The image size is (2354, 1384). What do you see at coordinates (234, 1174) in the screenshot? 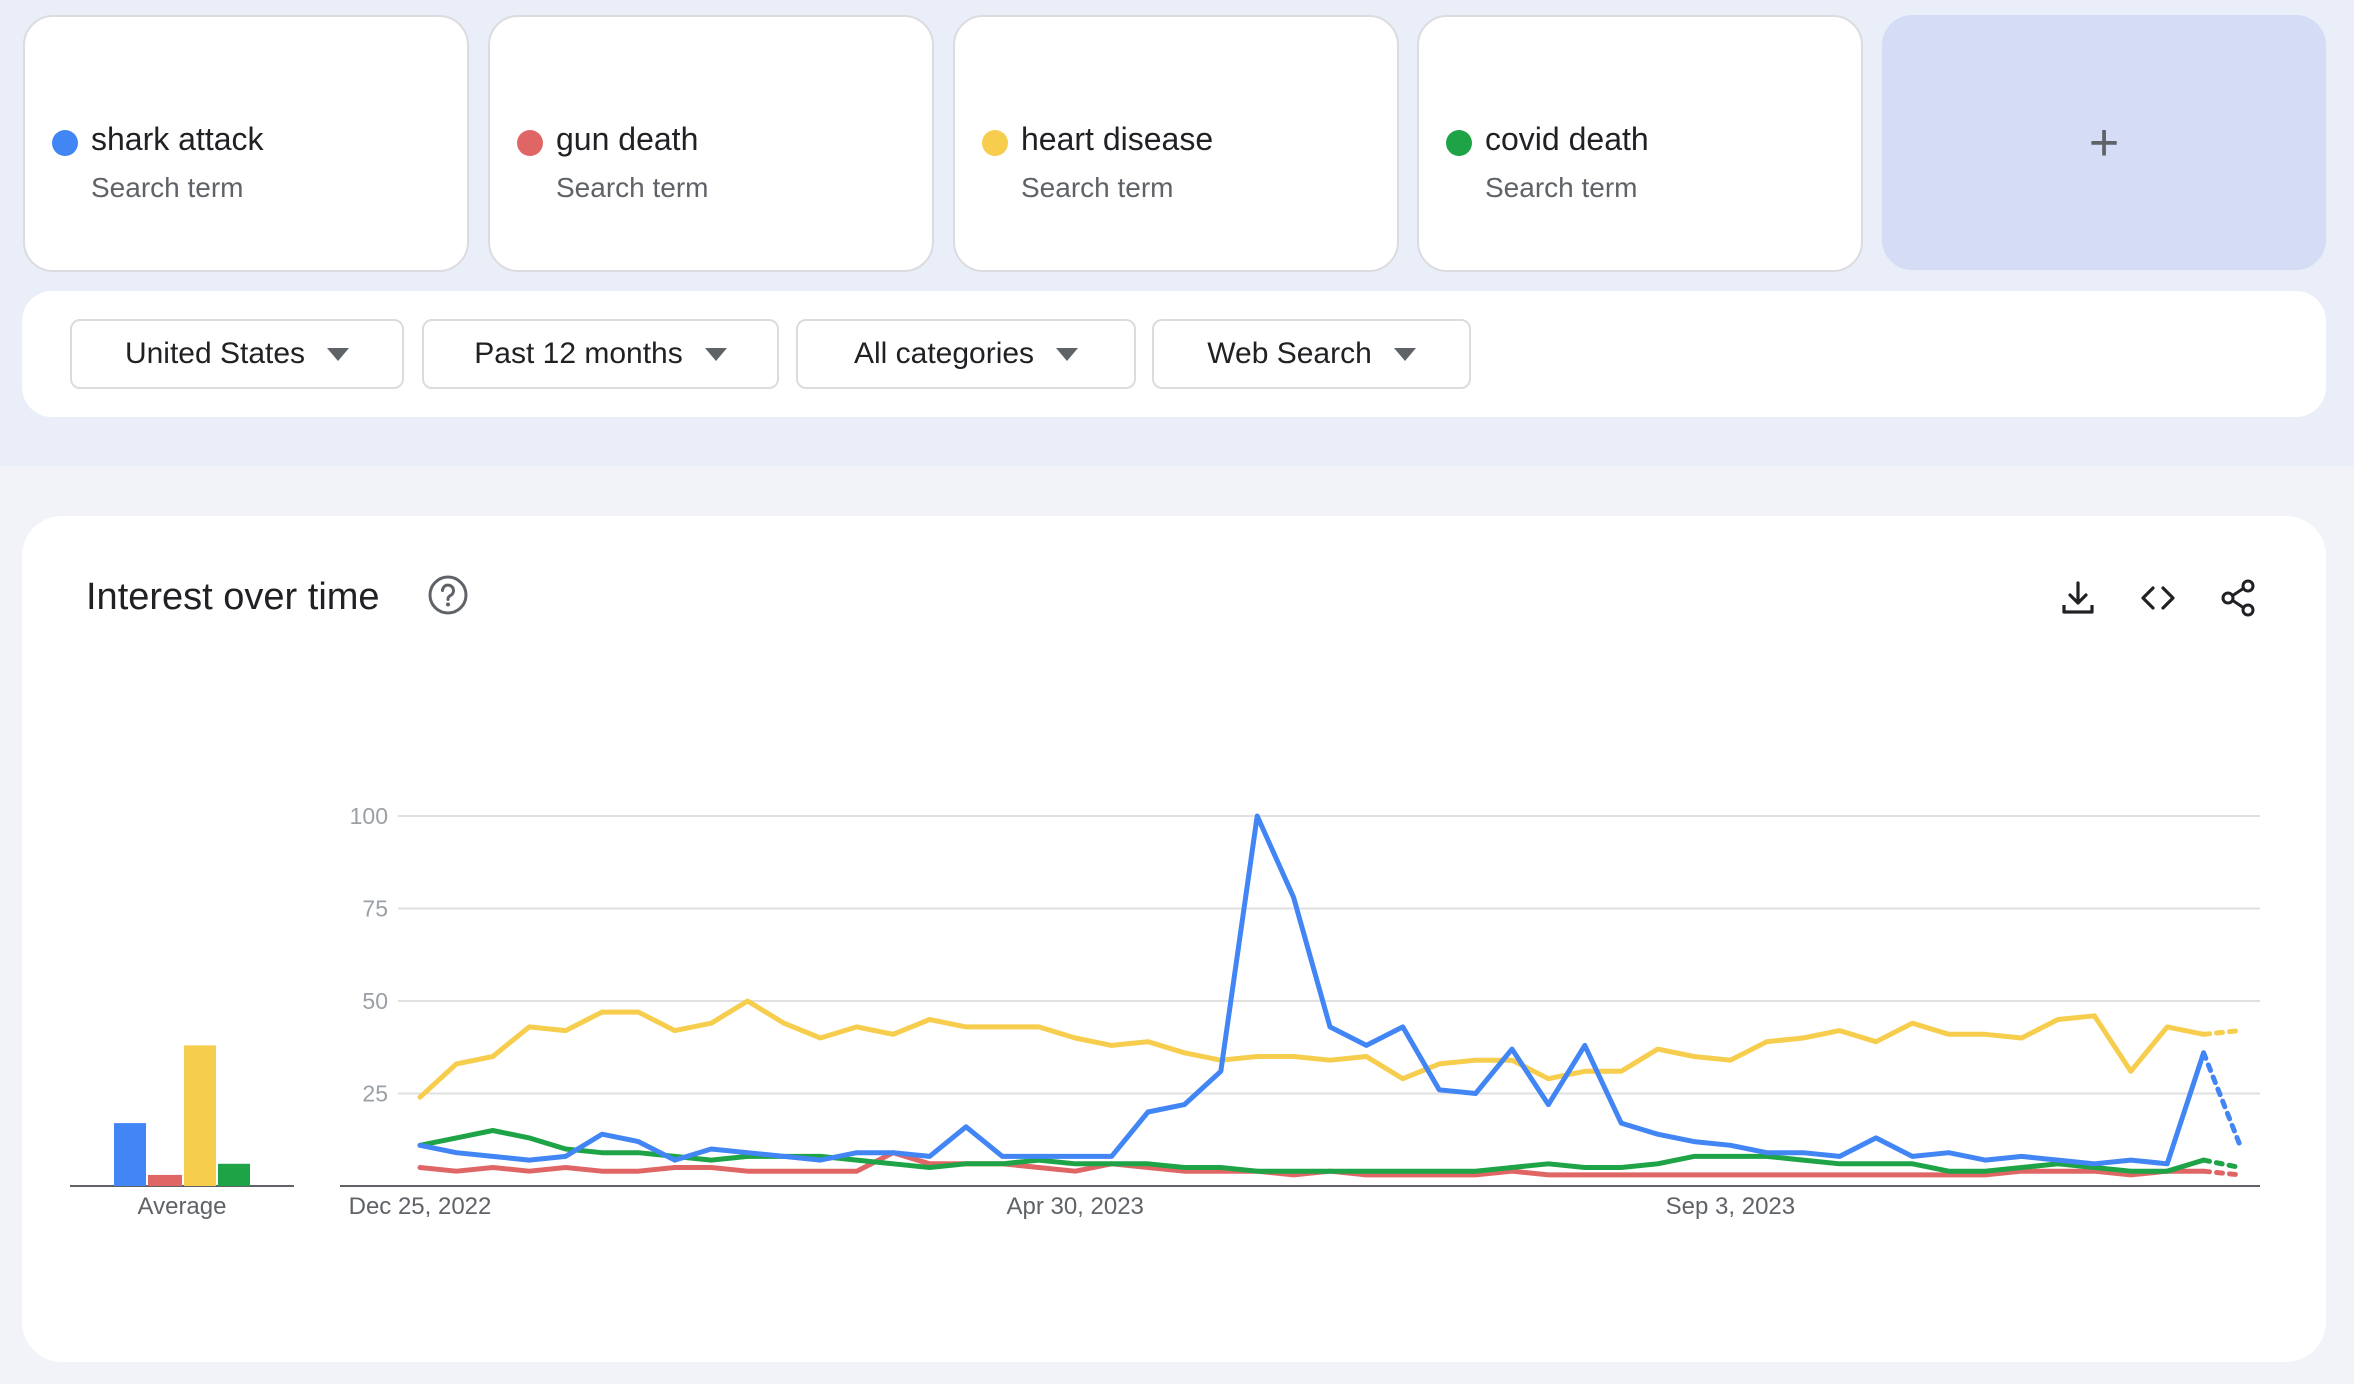
I see `average-bar-covid-death` at bounding box center [234, 1174].